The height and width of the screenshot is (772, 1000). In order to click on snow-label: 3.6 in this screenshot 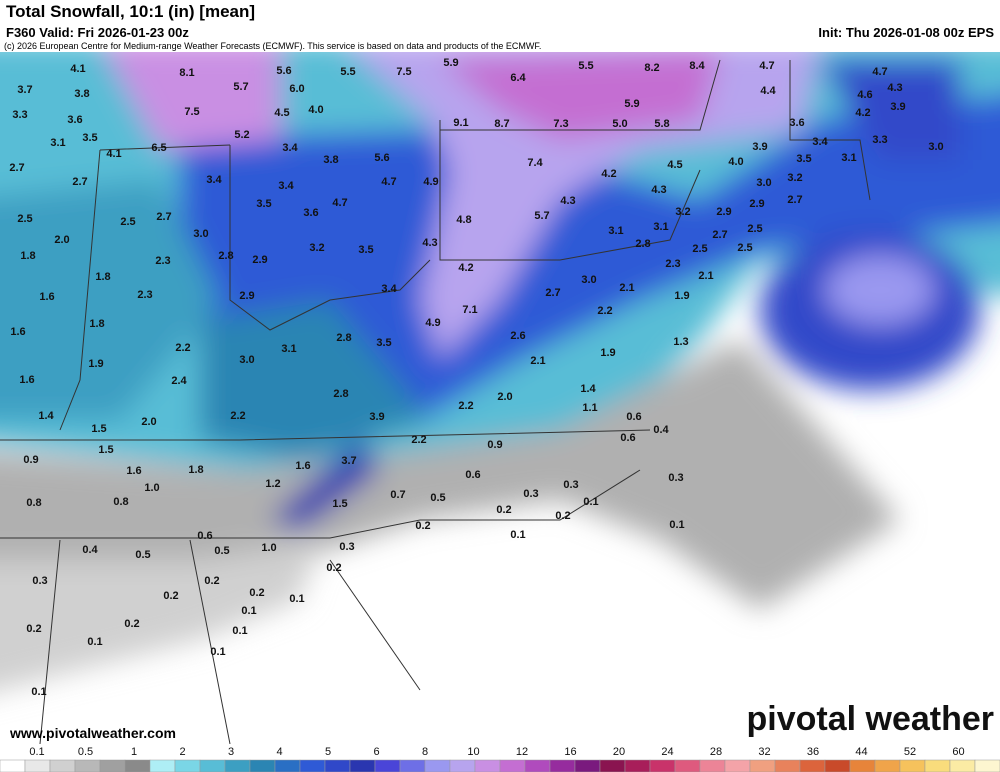, I will do `click(796, 123)`.